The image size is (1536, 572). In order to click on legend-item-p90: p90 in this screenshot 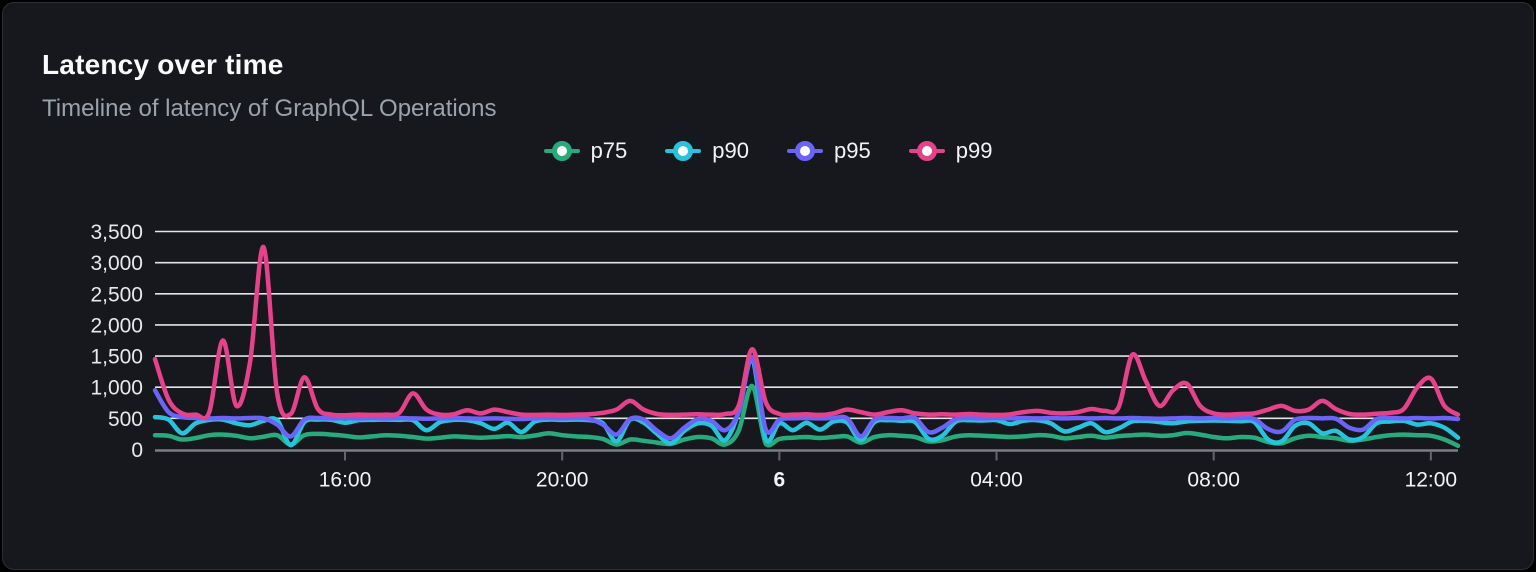, I will do `click(707, 151)`.